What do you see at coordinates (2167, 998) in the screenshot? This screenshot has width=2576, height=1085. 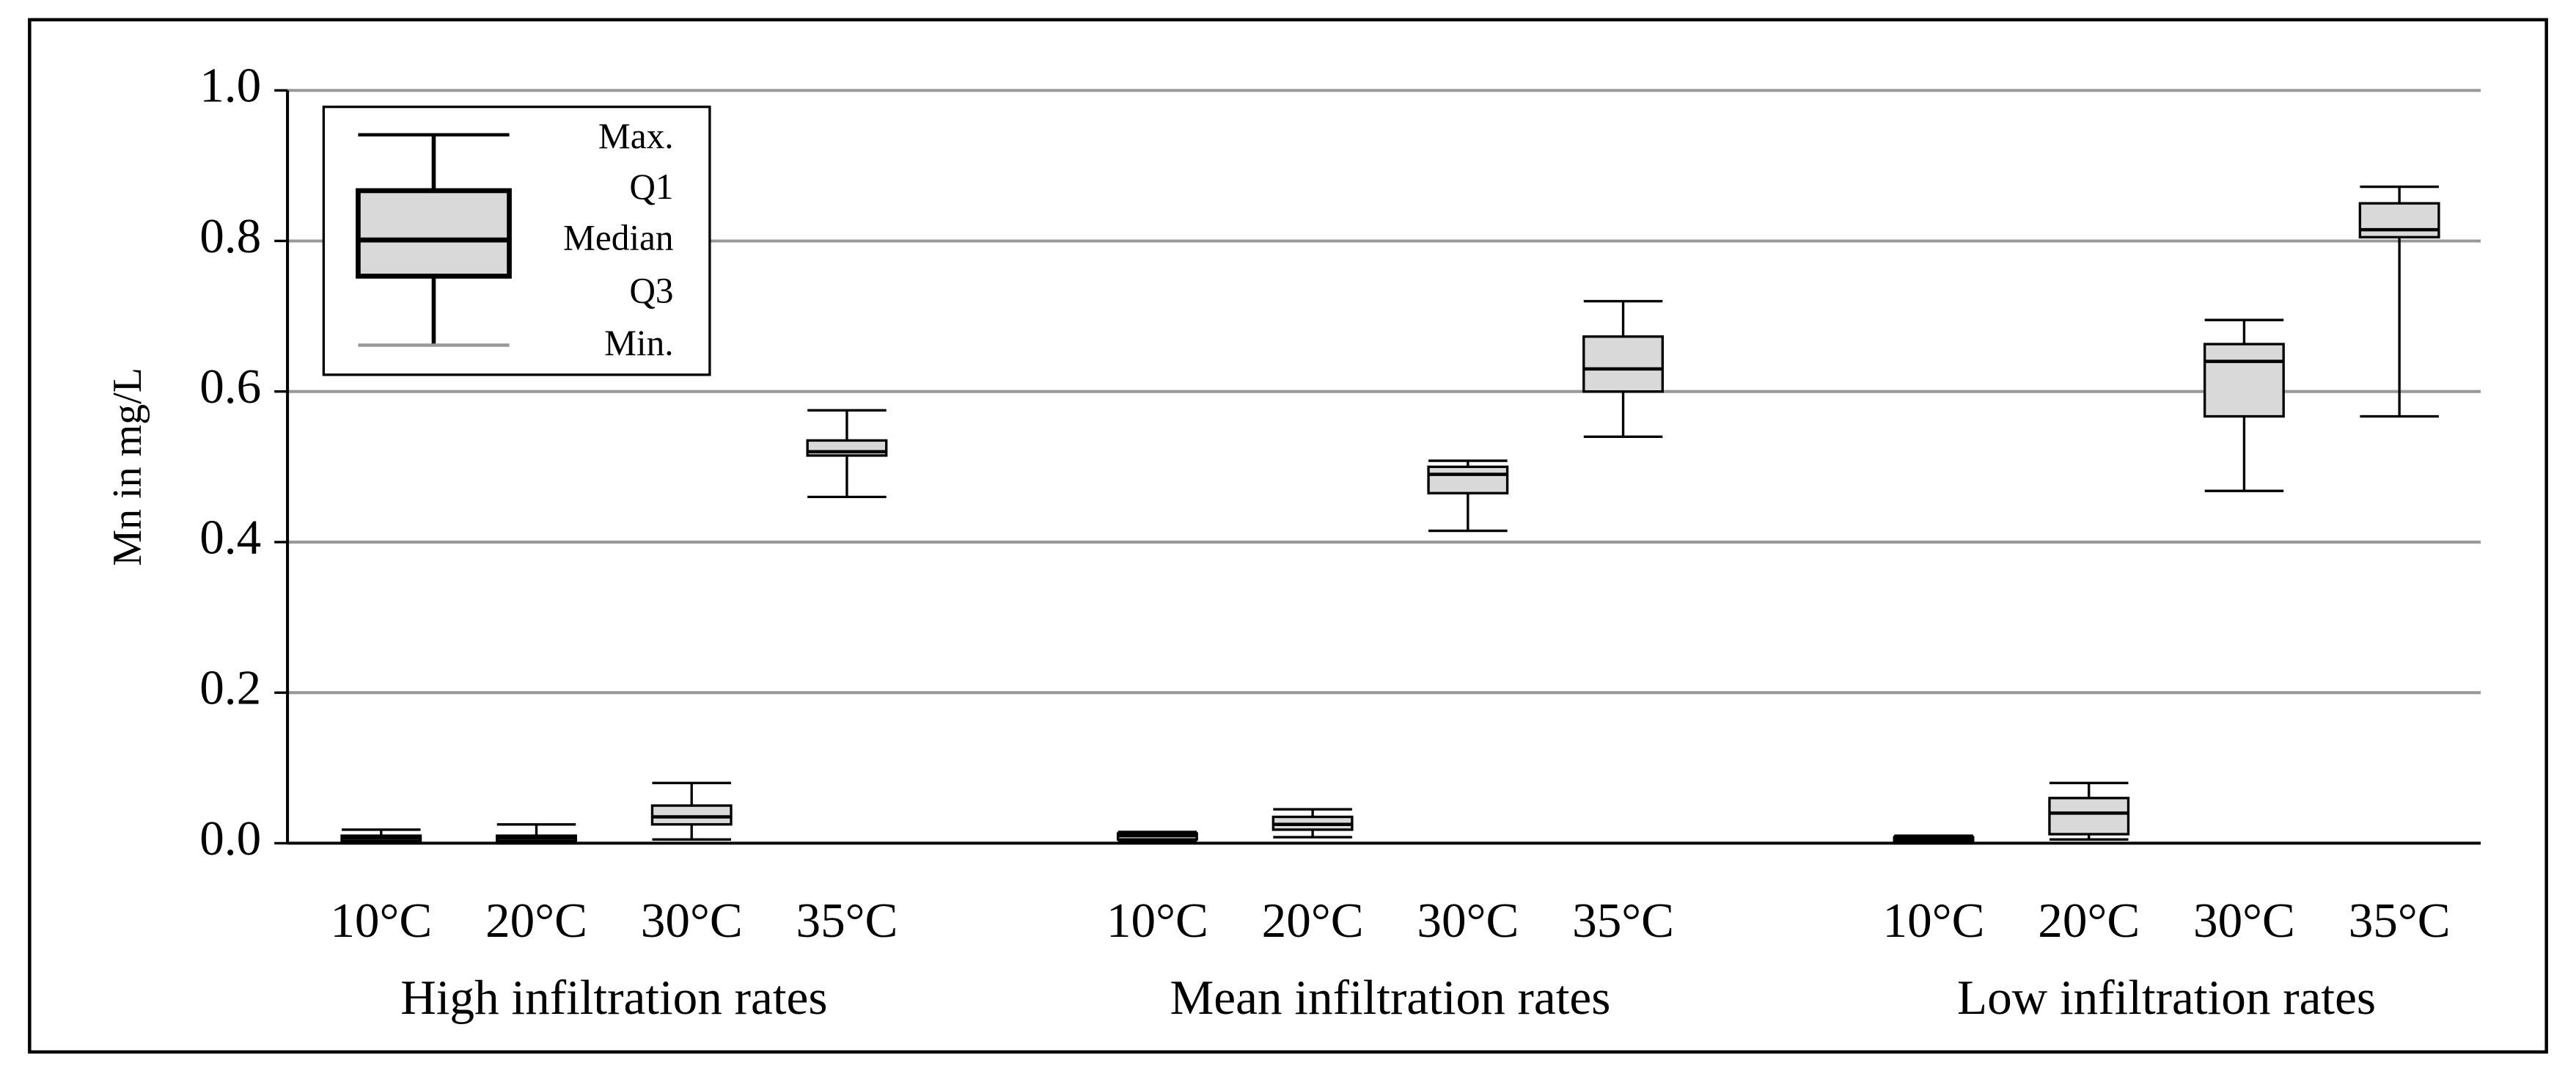 I see `group-label: Low infiltration rates` at bounding box center [2167, 998].